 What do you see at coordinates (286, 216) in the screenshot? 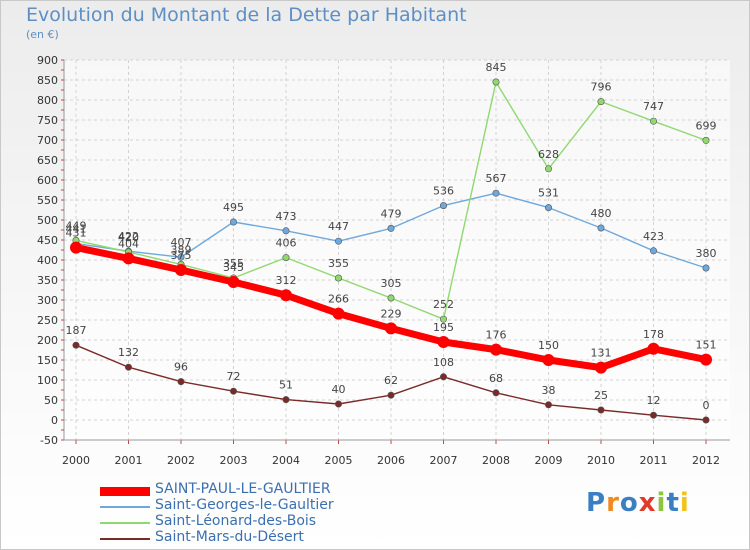
I see `data-label: 473` at bounding box center [286, 216].